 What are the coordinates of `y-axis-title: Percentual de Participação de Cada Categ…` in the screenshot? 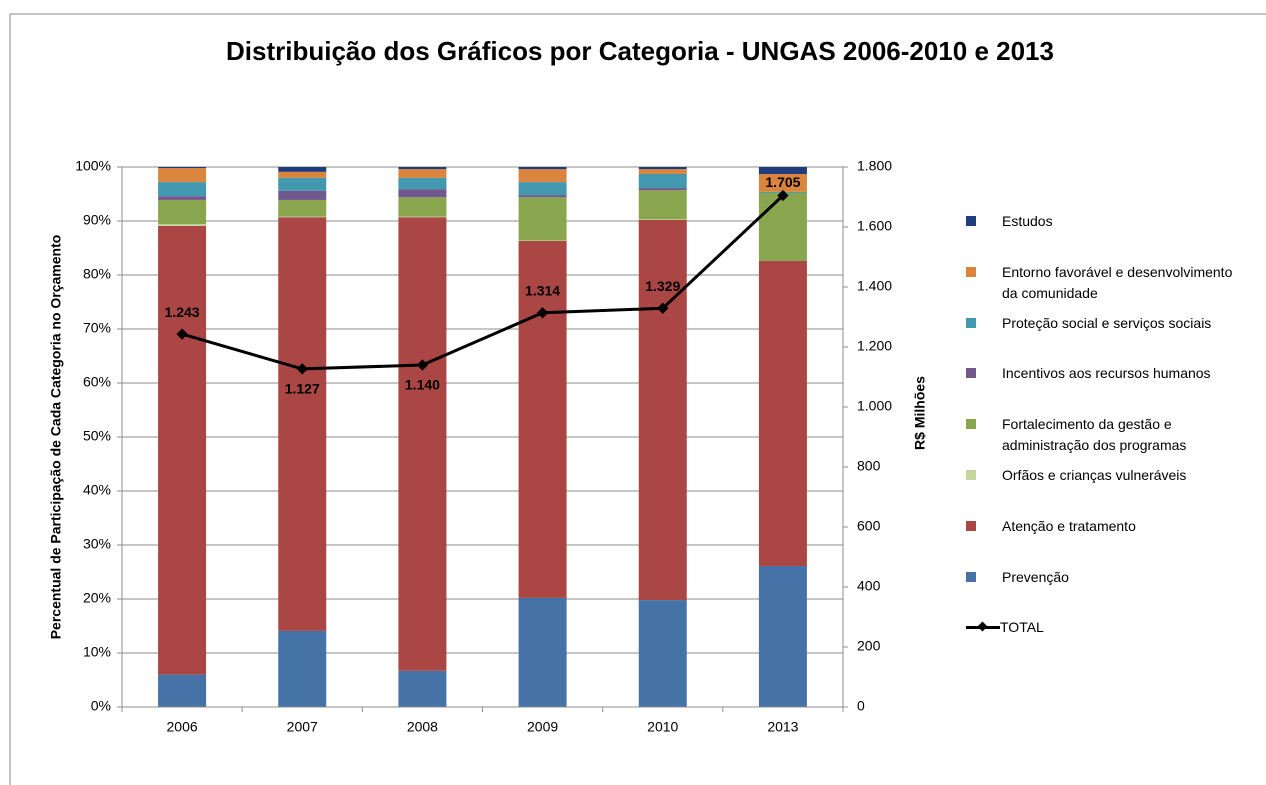 It's located at (56, 437).